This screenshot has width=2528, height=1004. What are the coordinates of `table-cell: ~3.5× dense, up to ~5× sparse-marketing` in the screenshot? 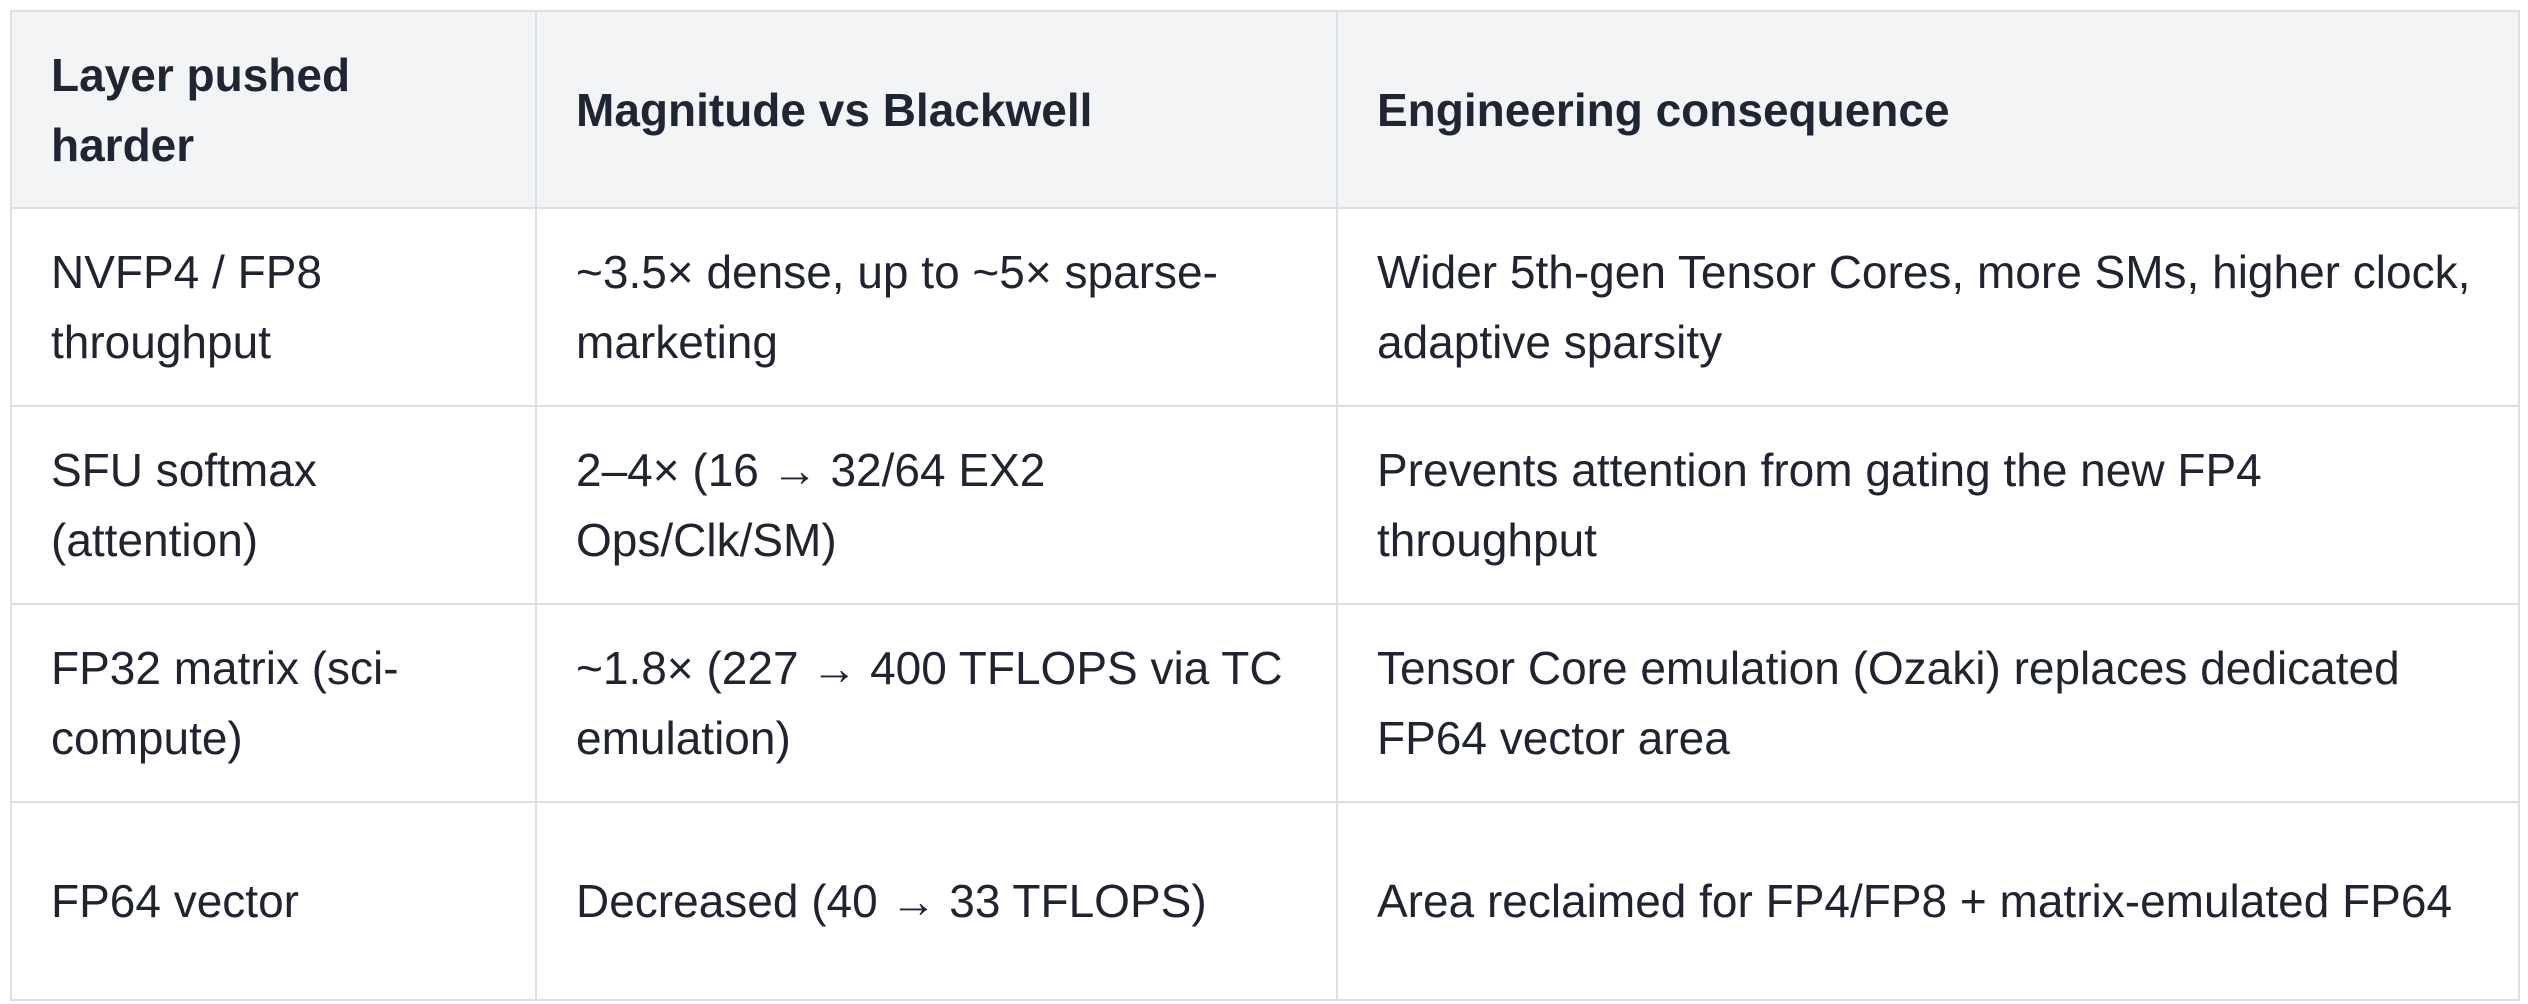 It's located at (936, 307).